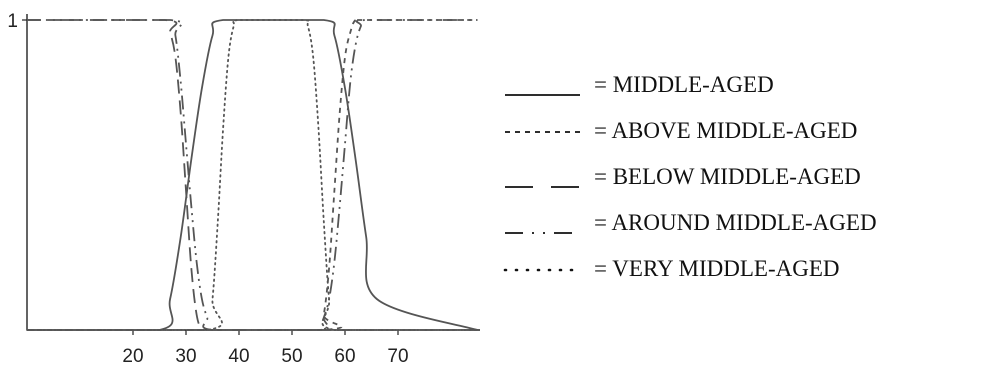  What do you see at coordinates (397, 356) in the screenshot?
I see `x-tick-label: 70` at bounding box center [397, 356].